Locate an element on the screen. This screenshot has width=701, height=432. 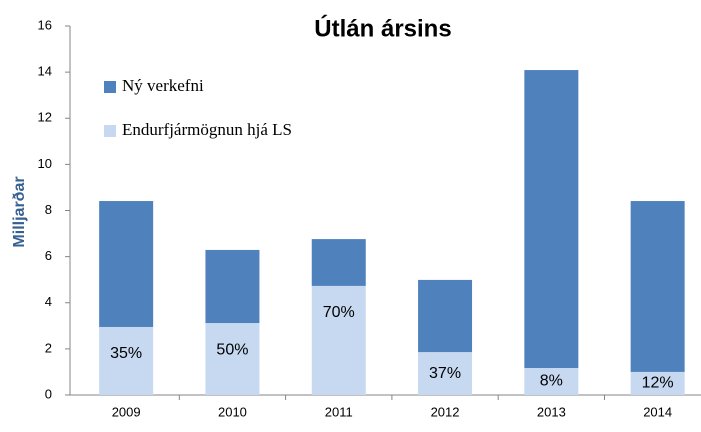
x-tick-label: 2009 is located at coordinates (126, 411).